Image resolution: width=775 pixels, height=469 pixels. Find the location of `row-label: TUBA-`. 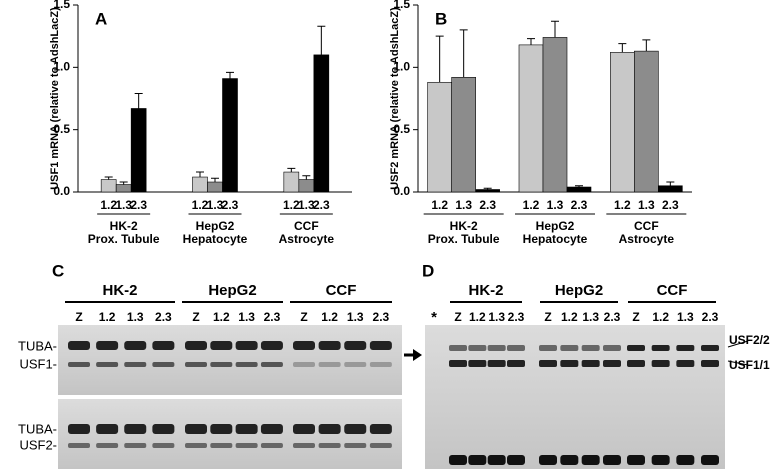

row-label: TUBA- is located at coordinates (37, 345).